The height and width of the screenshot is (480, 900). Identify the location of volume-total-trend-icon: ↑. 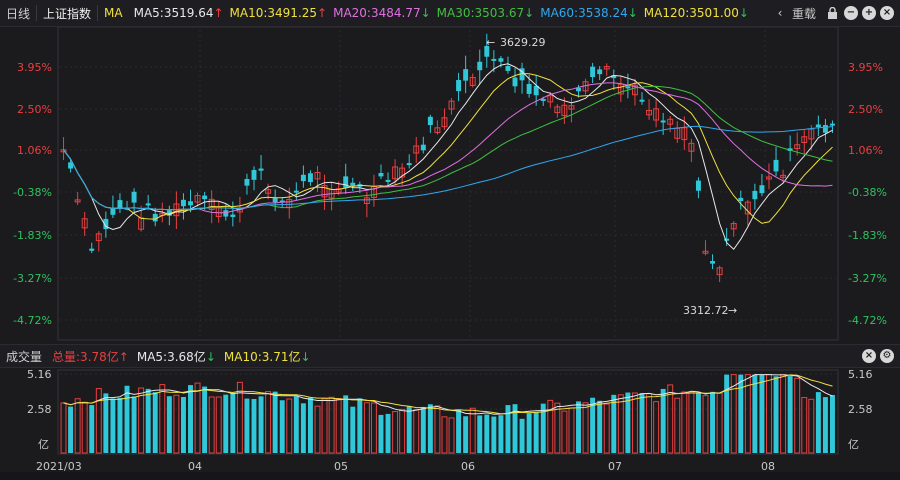
(123, 356).